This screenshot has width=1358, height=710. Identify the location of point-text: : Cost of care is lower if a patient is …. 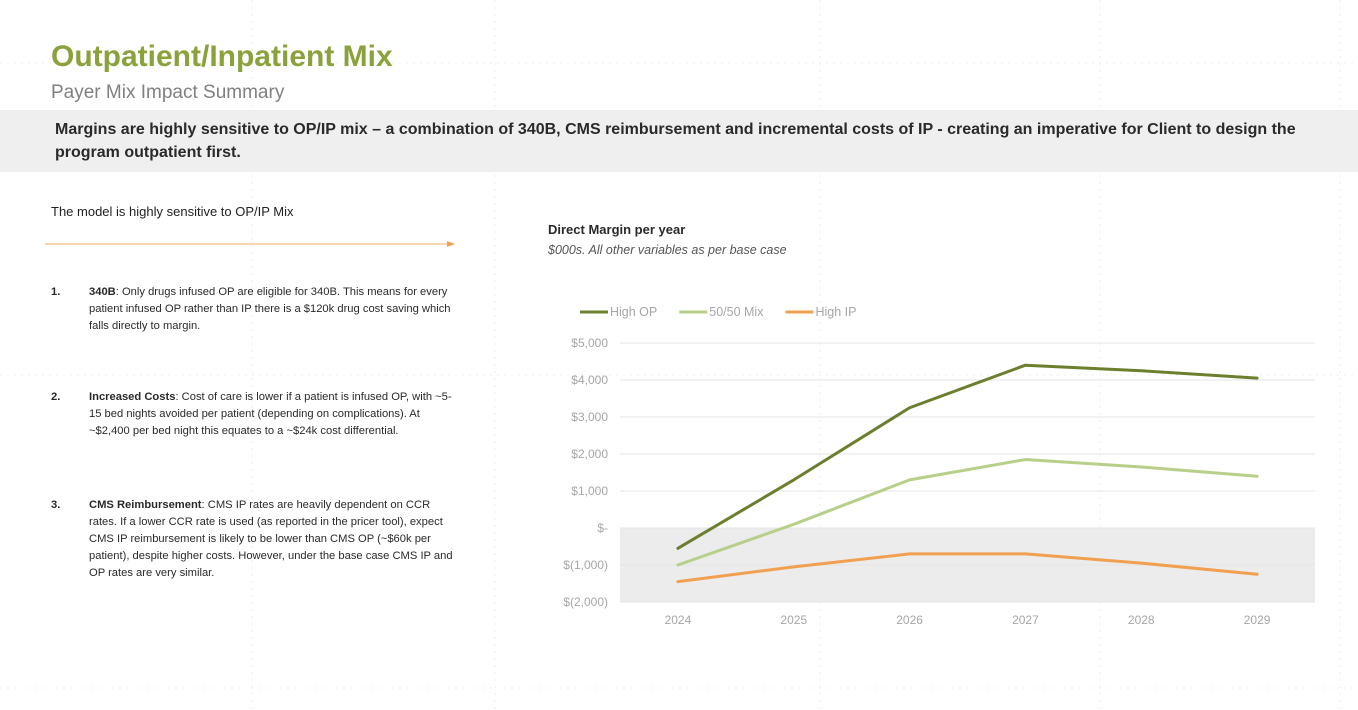
(270, 414).